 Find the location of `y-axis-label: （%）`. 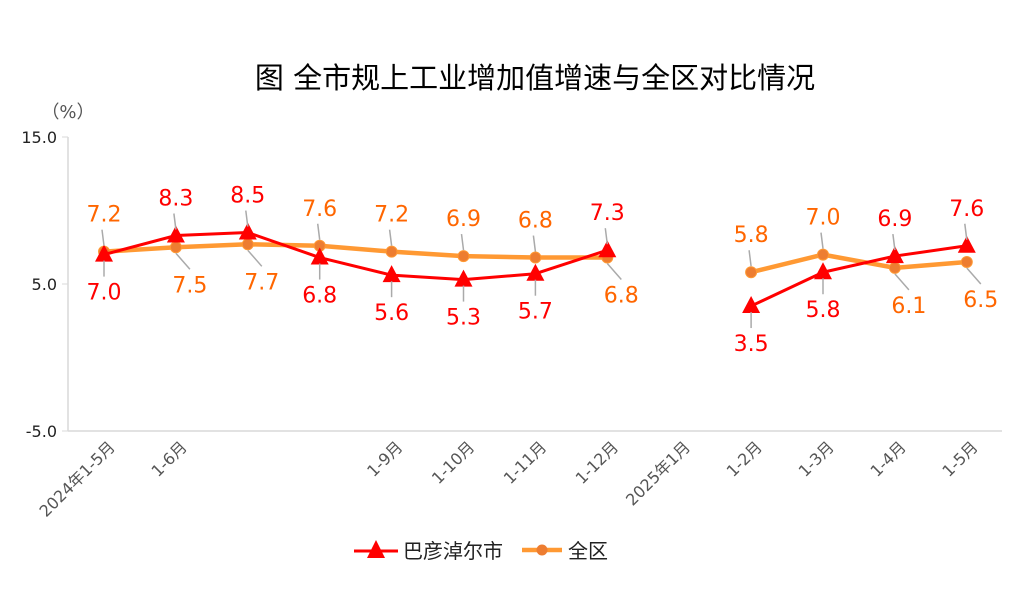

y-axis-label: （%） is located at coordinates (67, 112).